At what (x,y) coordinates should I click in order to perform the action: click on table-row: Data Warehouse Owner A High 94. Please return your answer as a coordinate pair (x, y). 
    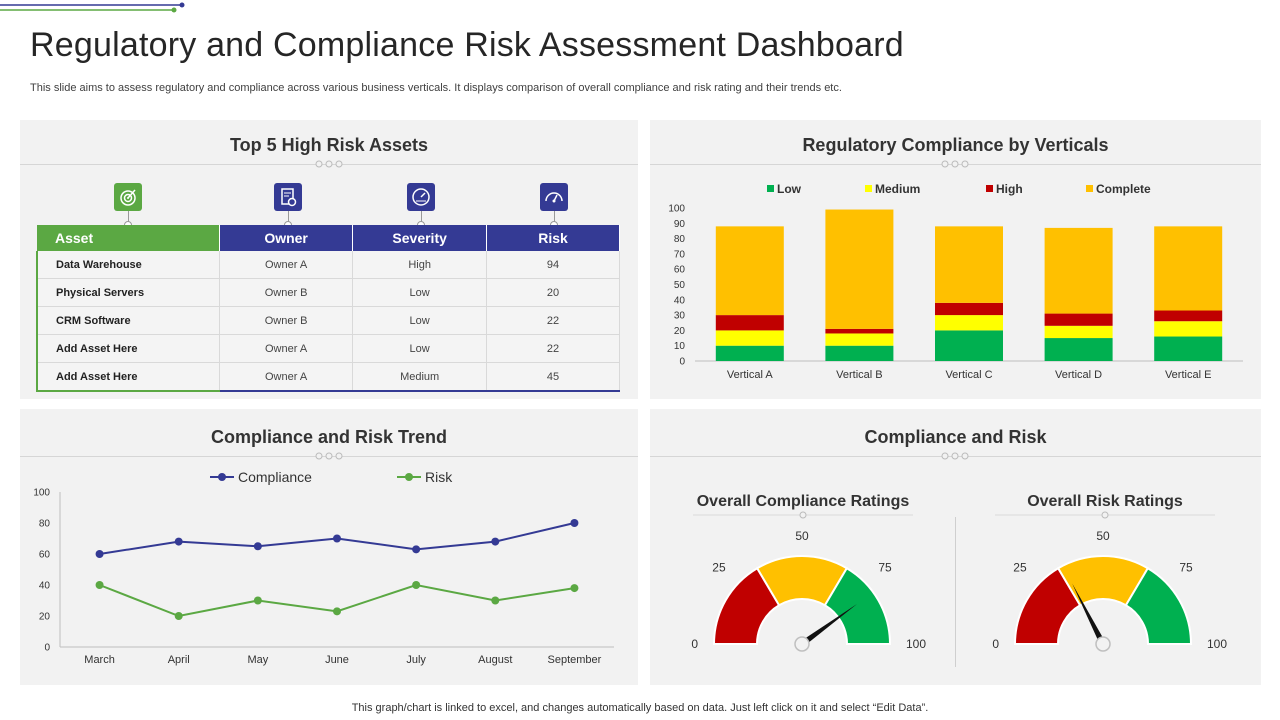
    Looking at the image, I should click on (327, 265).